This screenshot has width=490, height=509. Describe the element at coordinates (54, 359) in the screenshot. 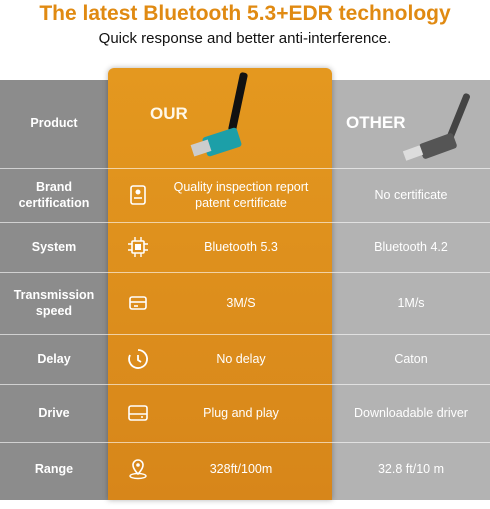

I see `row-label: Delay` at that location.